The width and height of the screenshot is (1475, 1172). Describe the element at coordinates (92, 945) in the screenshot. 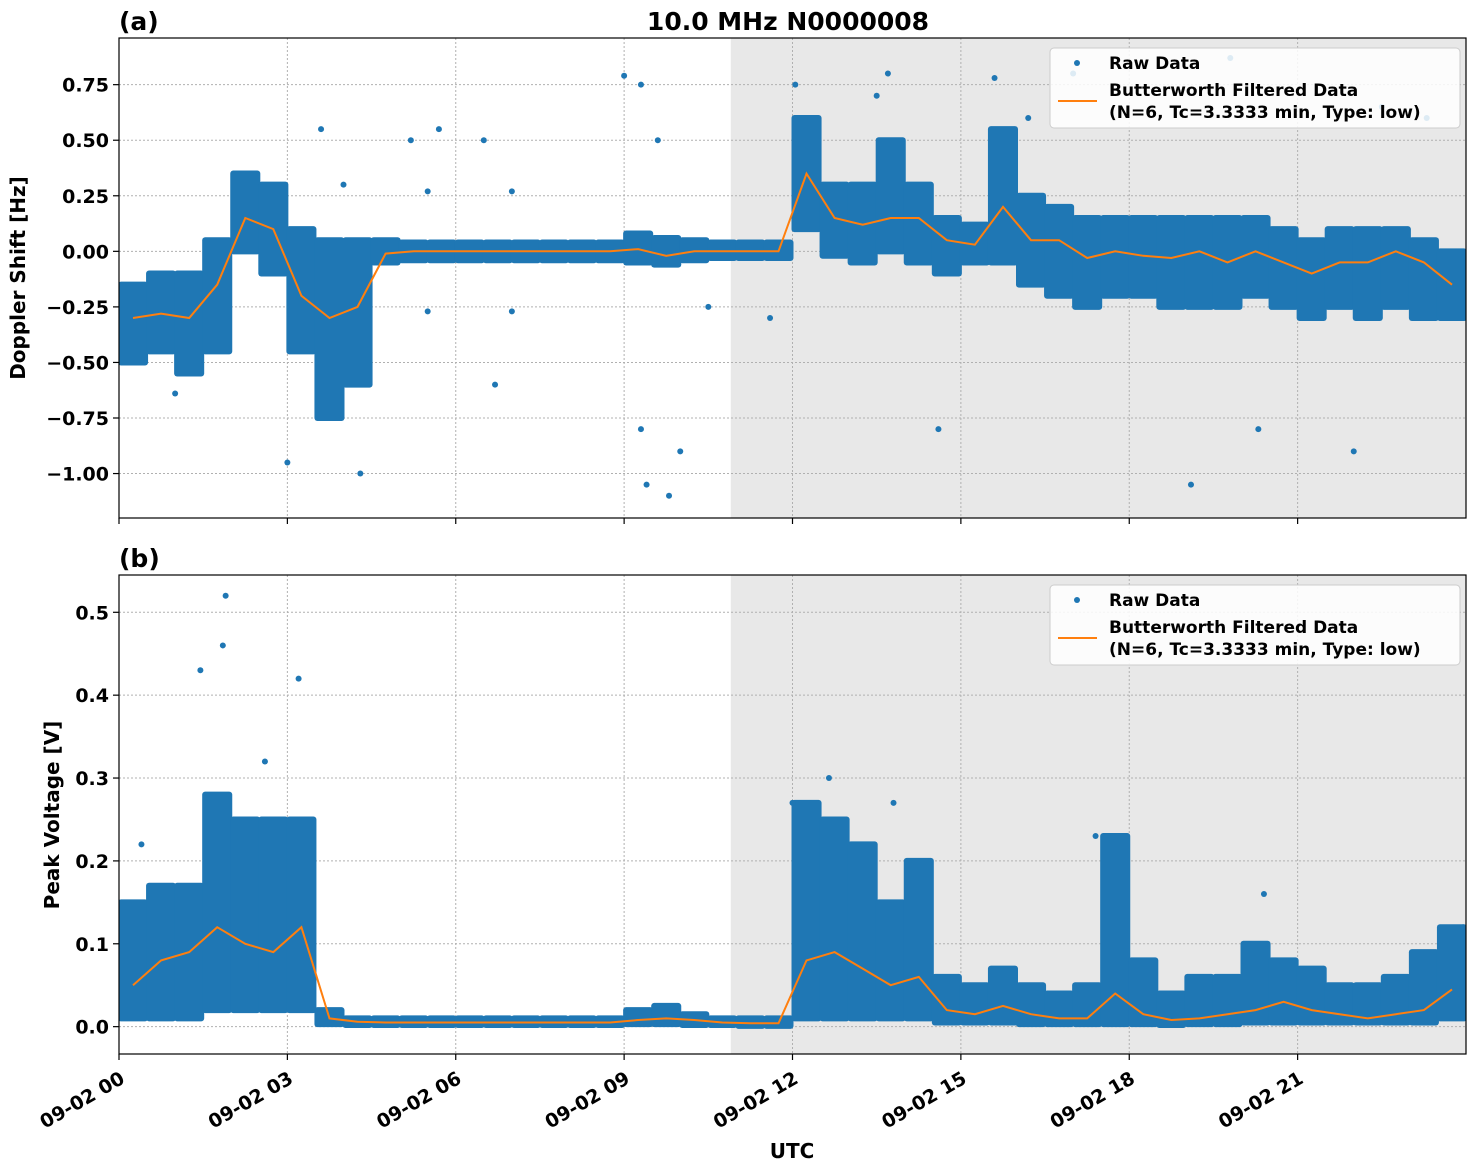

I see `y-tick-label: 0.1` at that location.